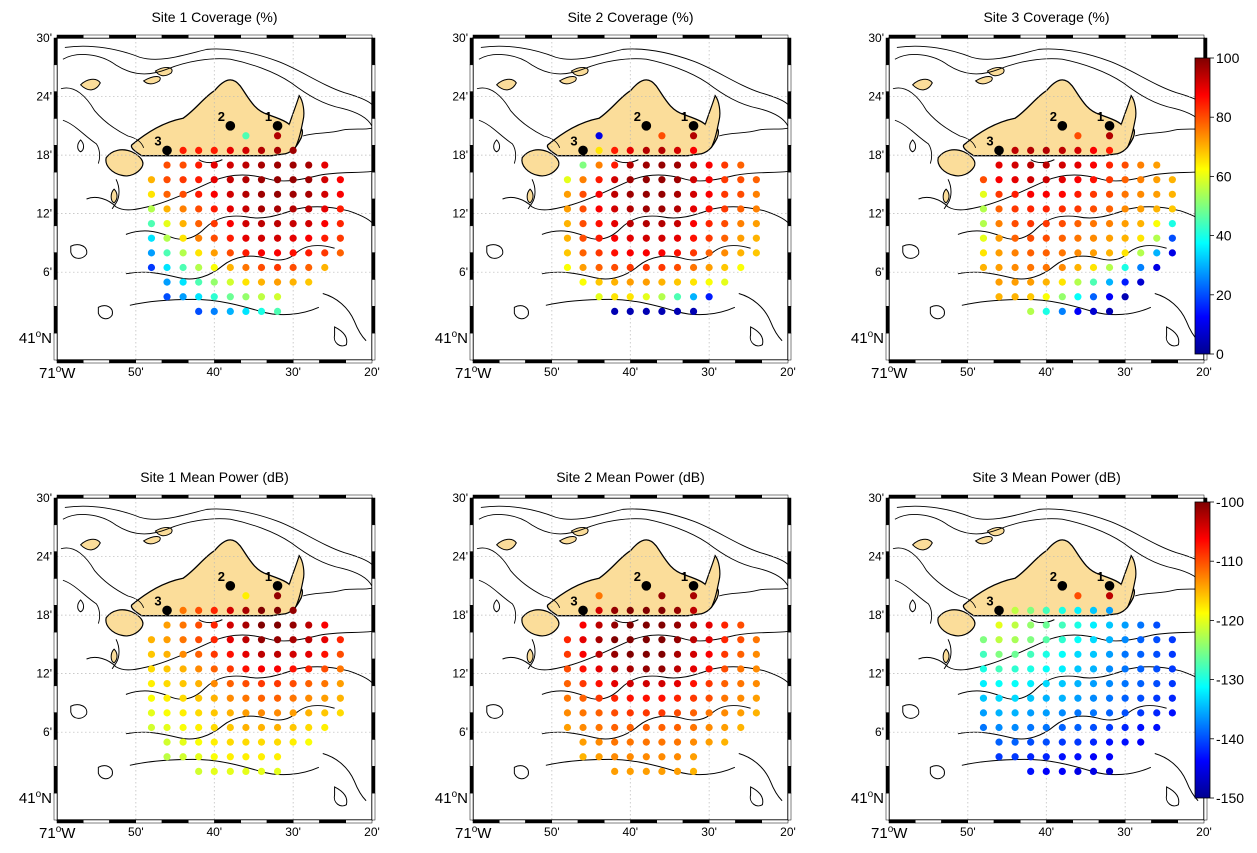  What do you see at coordinates (1046, 372) in the screenshot?
I see `lon-tick-label: 40'` at bounding box center [1046, 372].